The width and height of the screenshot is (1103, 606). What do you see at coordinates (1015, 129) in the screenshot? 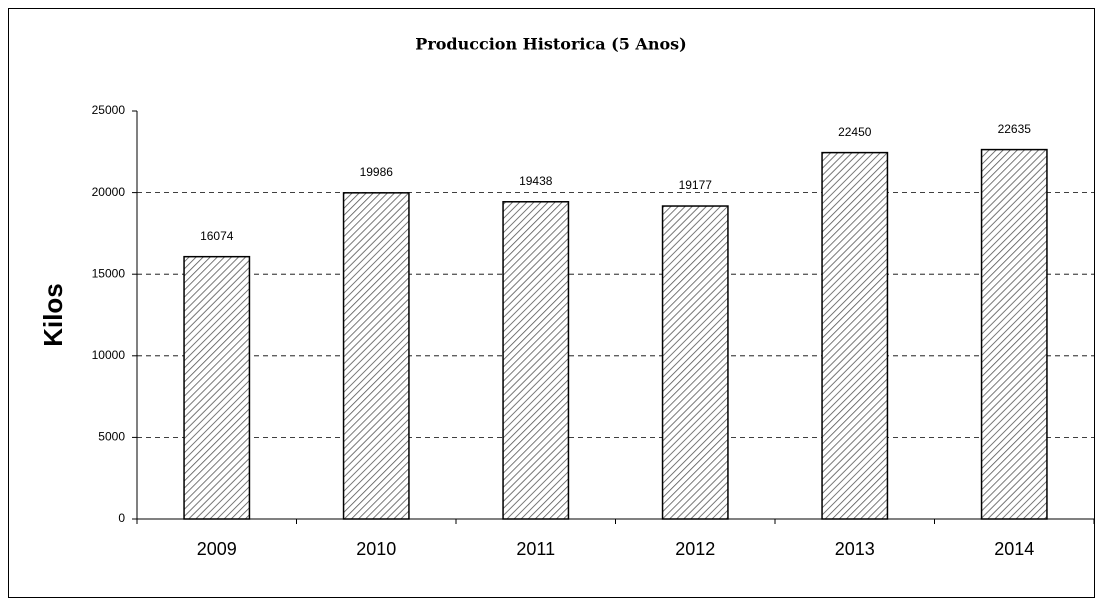
I see `value-label: 22635` at bounding box center [1015, 129].